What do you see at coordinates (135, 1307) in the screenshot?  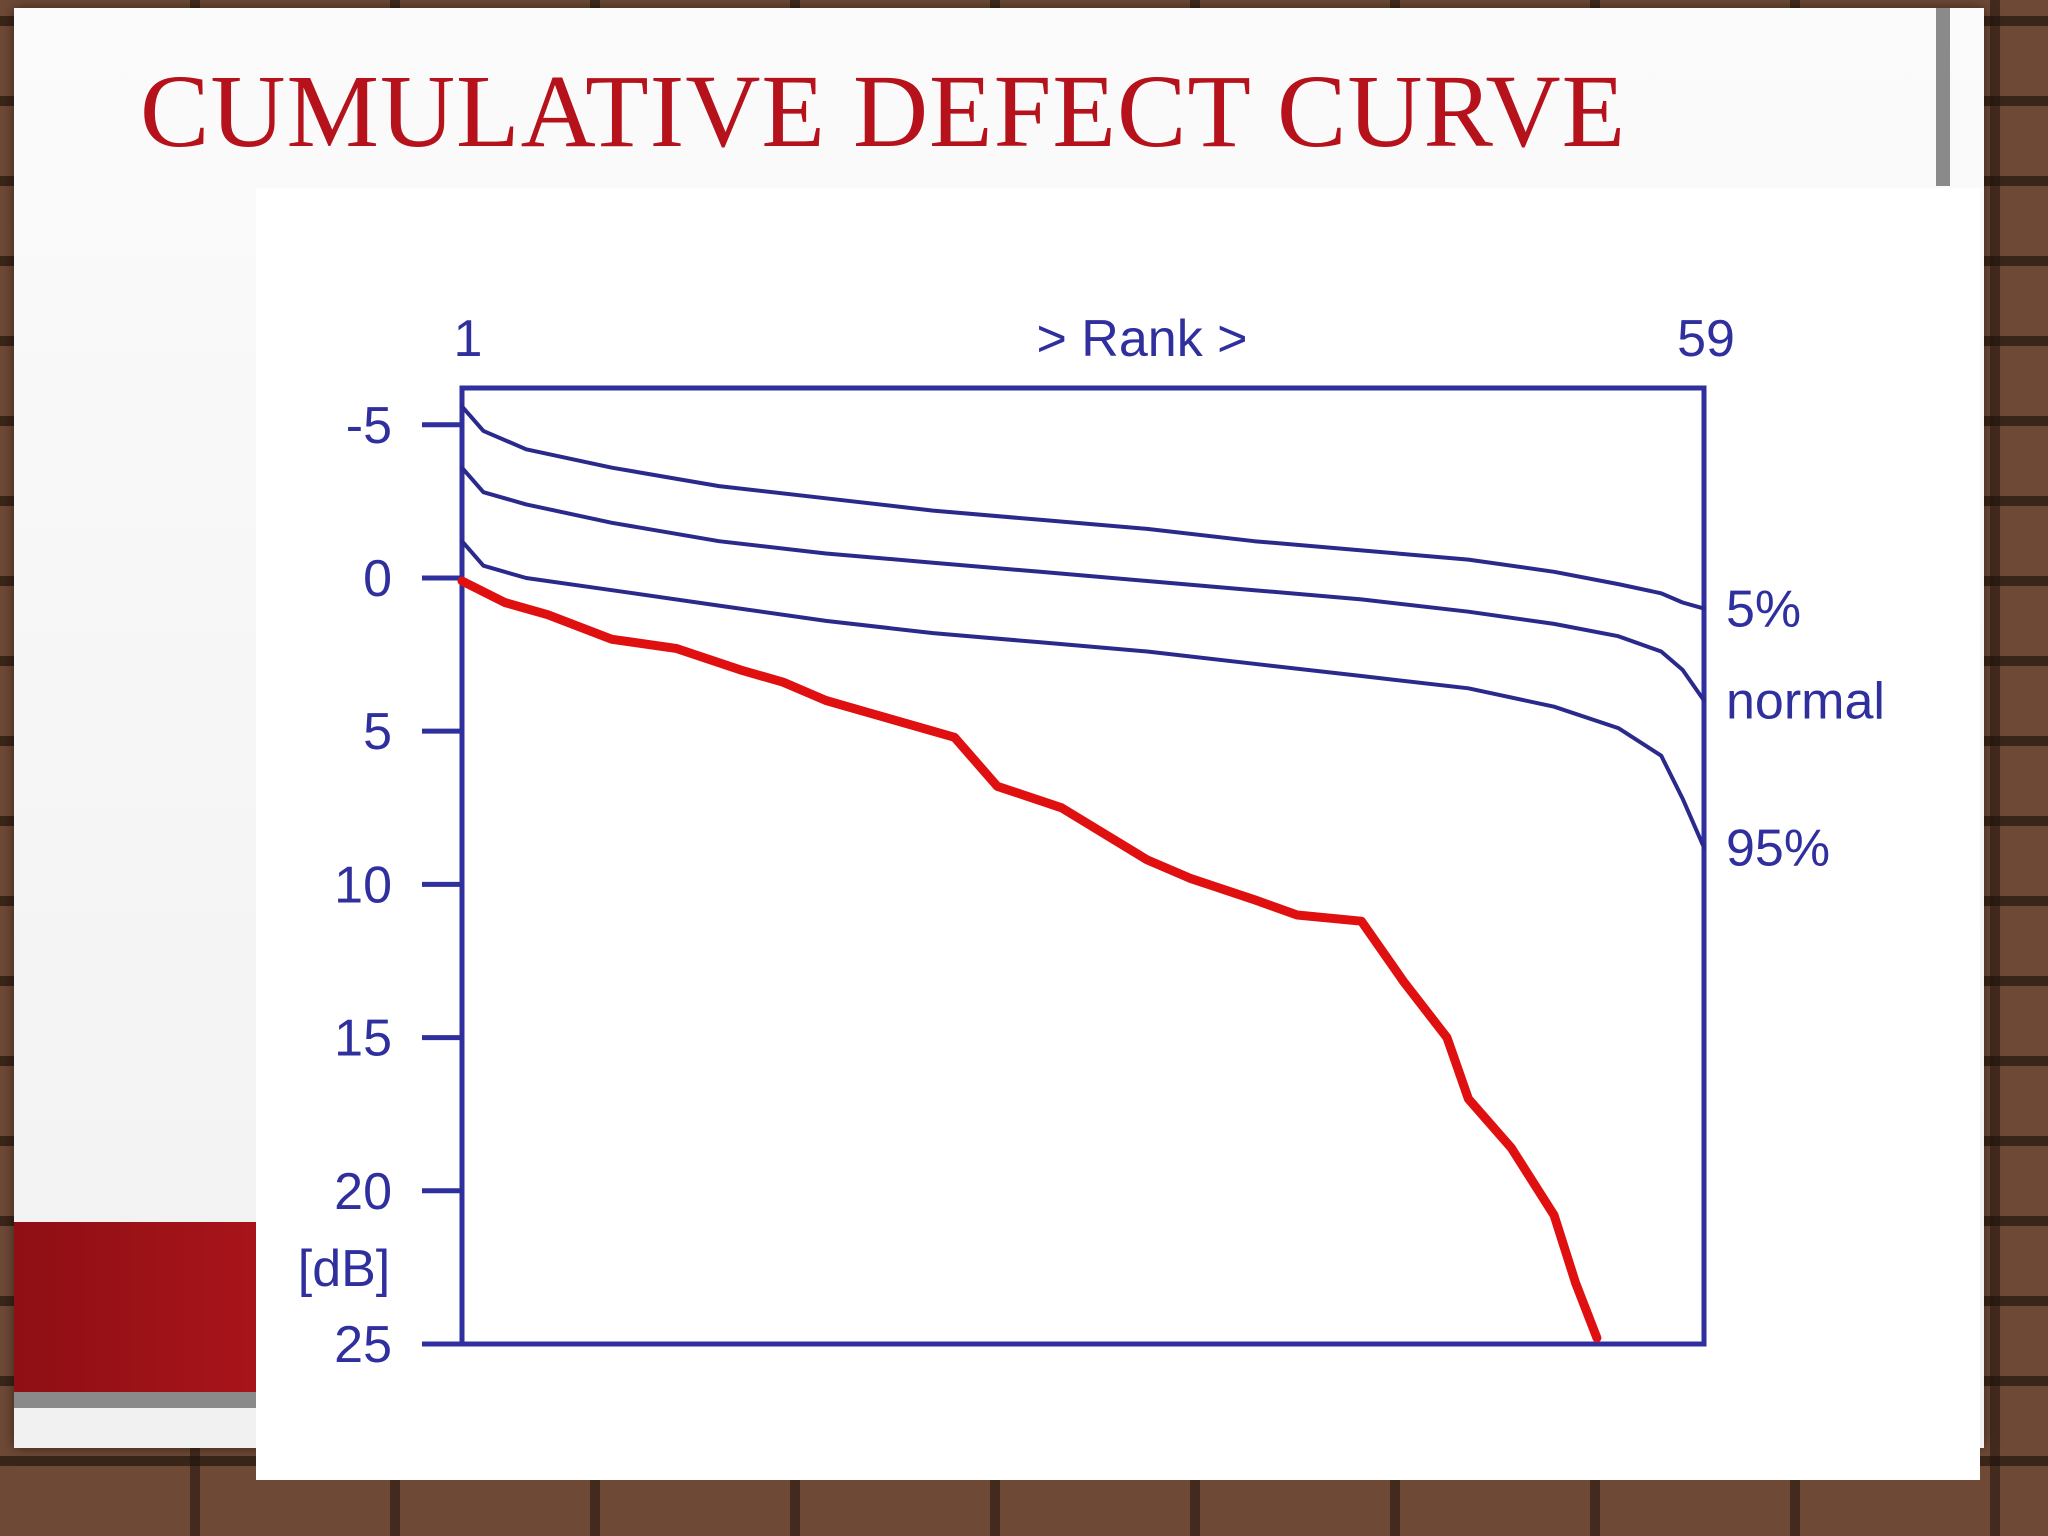 I see `accent-band-red` at bounding box center [135, 1307].